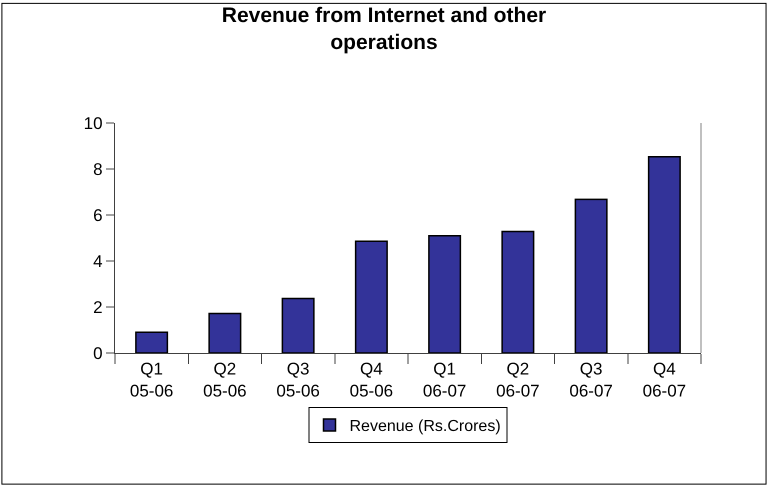 The image size is (768, 487). Describe the element at coordinates (98, 169) in the screenshot. I see `y-tick-label: 8` at that location.